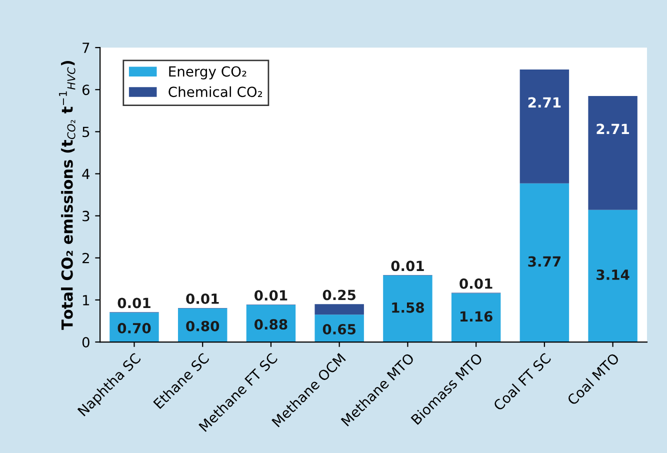  Describe the element at coordinates (203, 326) in the screenshot. I see `data-label: 0.80` at that location.